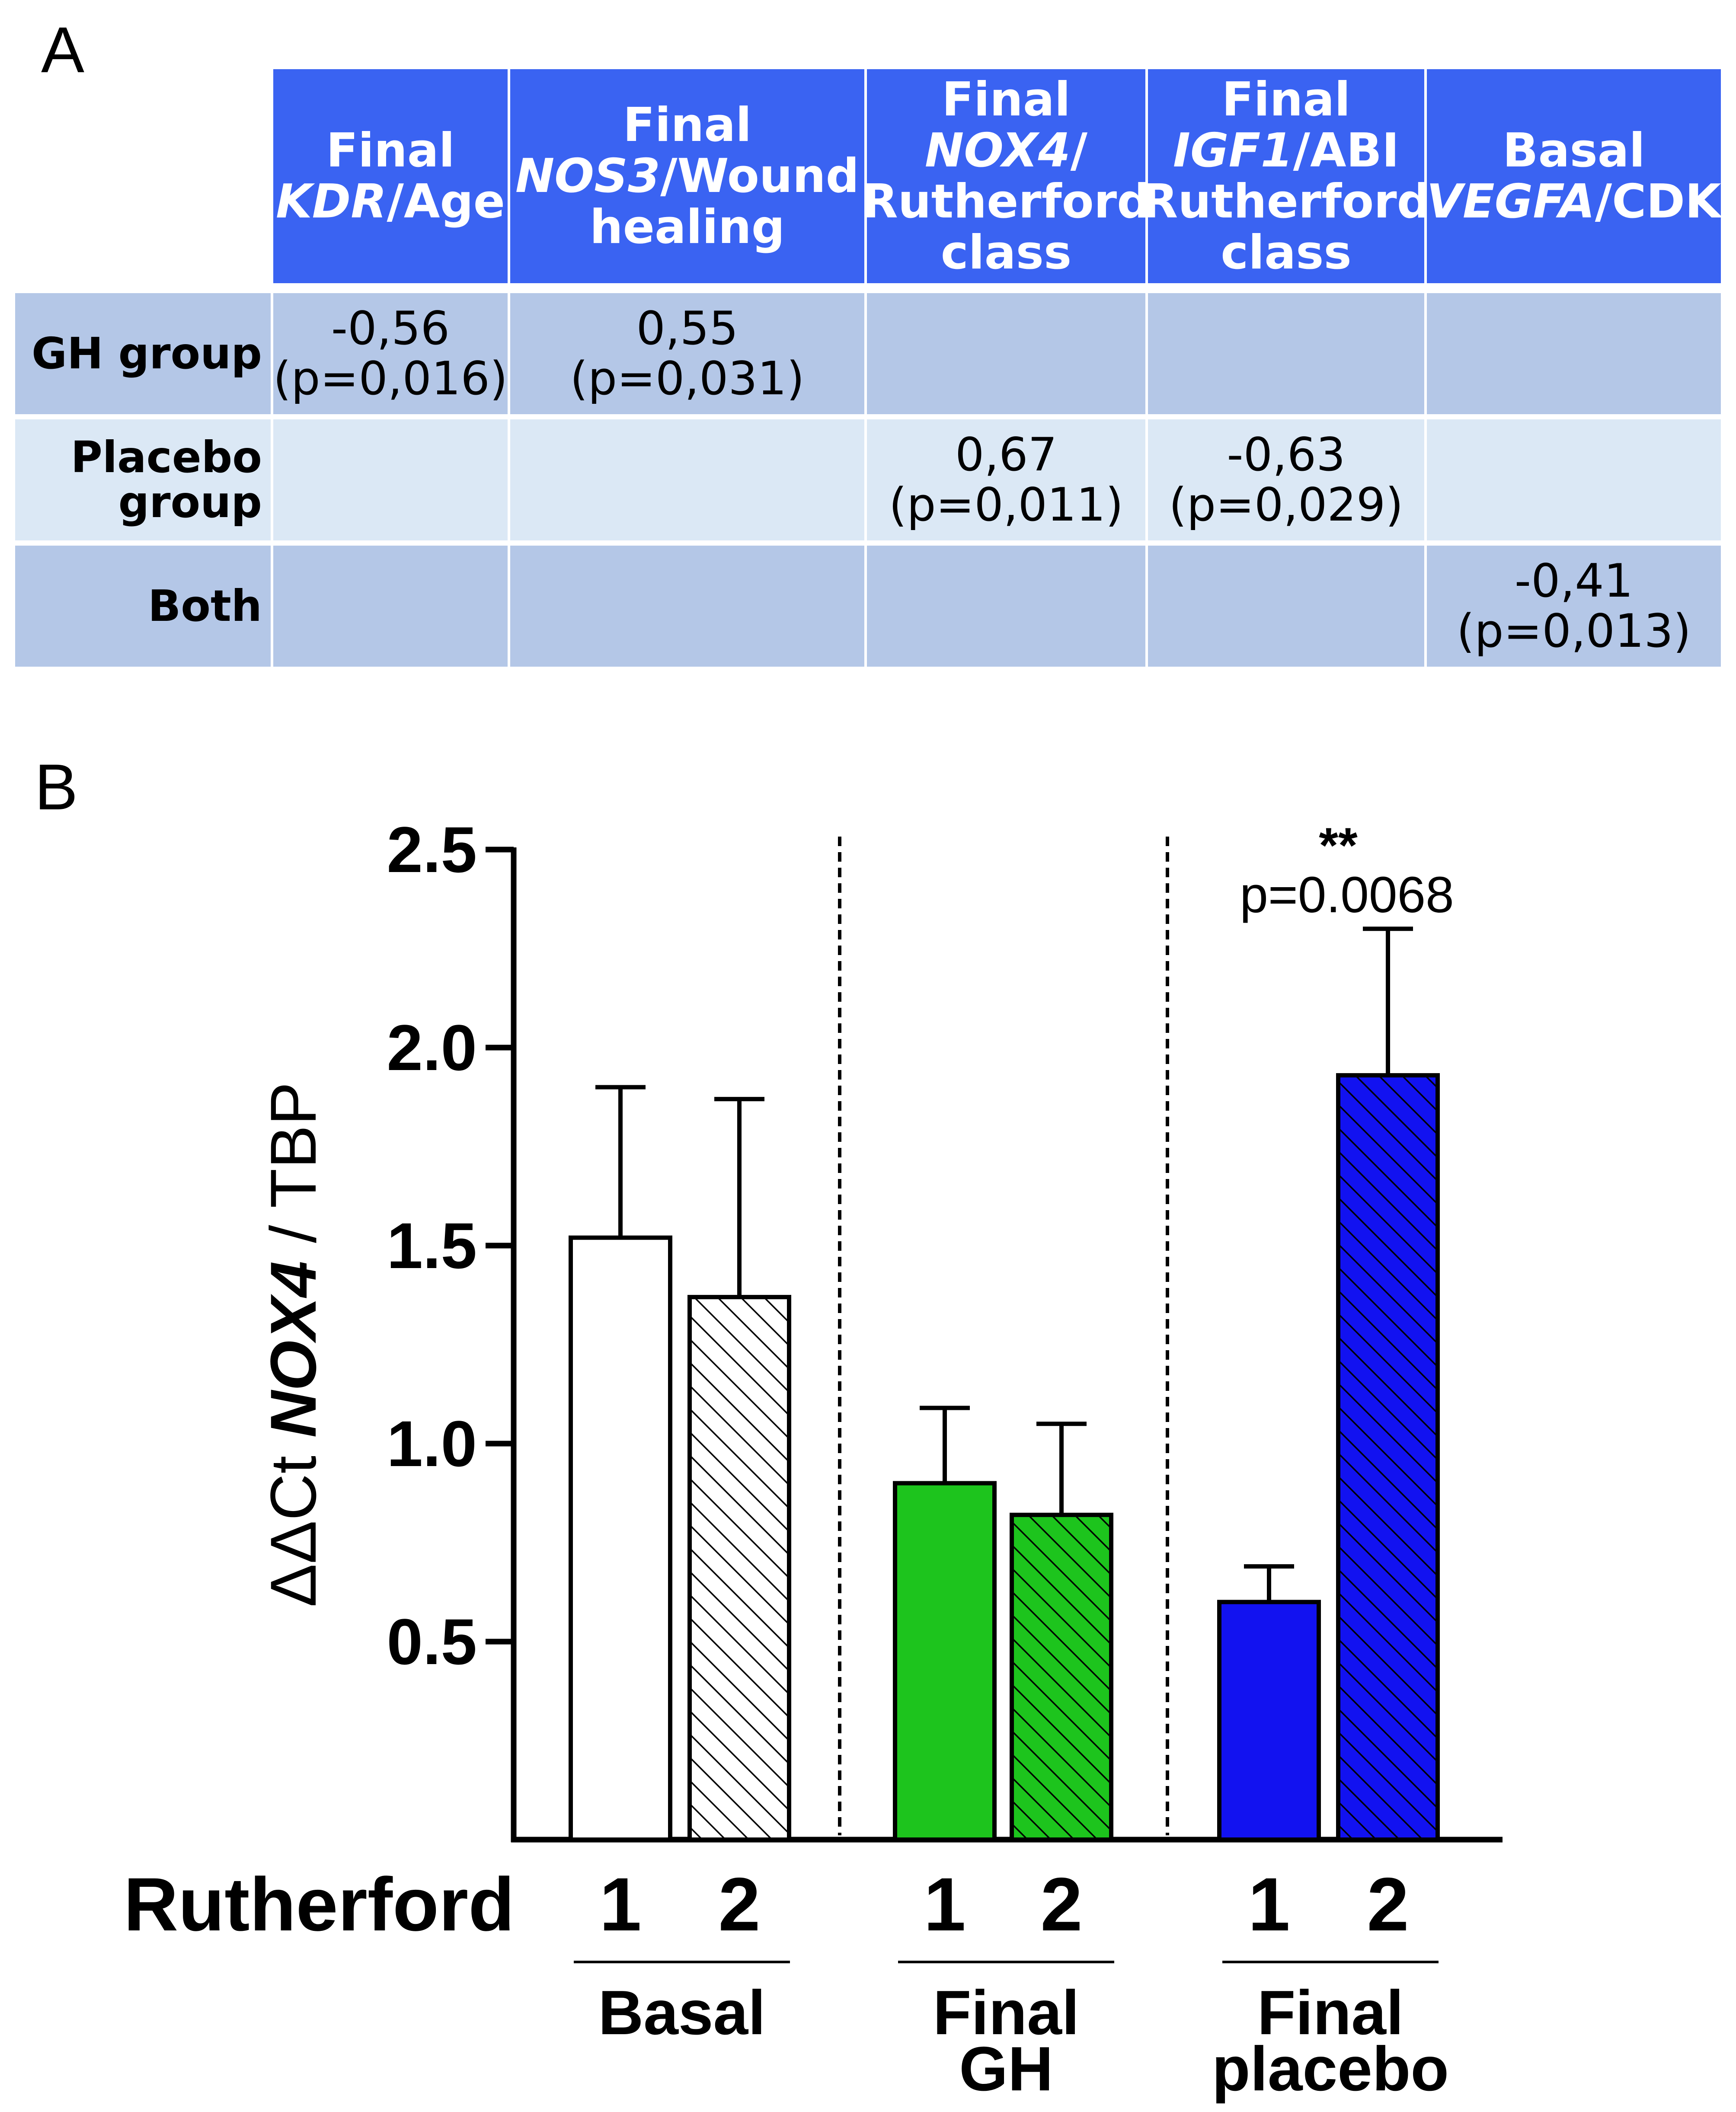 This screenshot has height=2112, width=1736. I want to click on header-gene-name: NOX4, so click(997, 150).